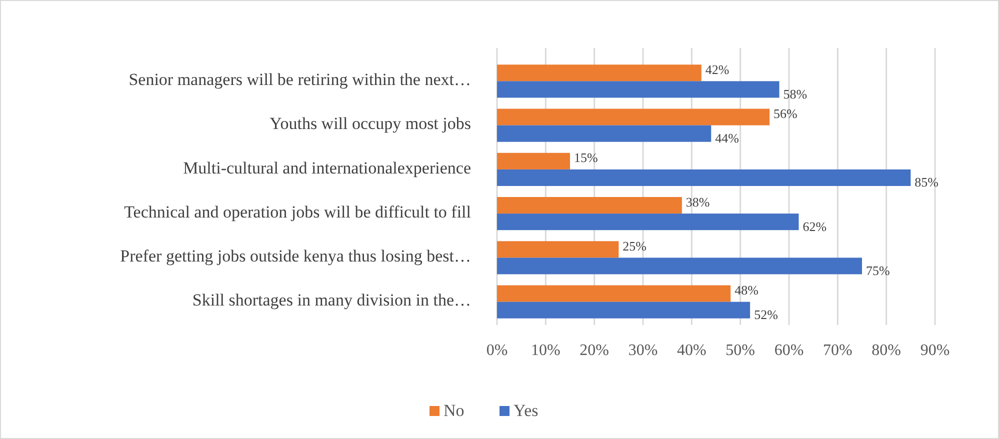 The height and width of the screenshot is (439, 999). I want to click on data-label: 56%, so click(786, 114).